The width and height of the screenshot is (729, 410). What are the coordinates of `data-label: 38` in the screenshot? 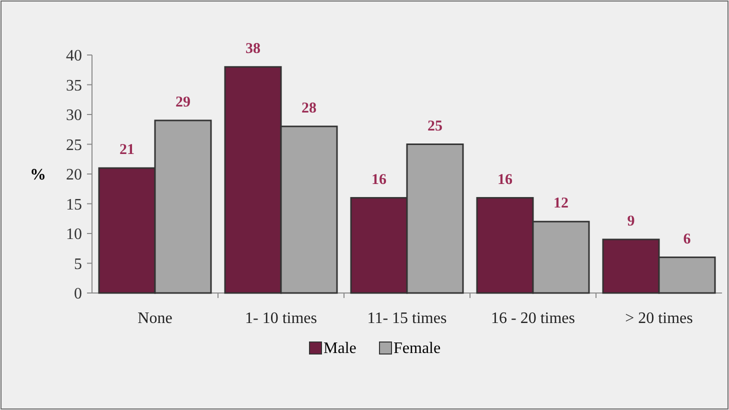 It's located at (253, 48).